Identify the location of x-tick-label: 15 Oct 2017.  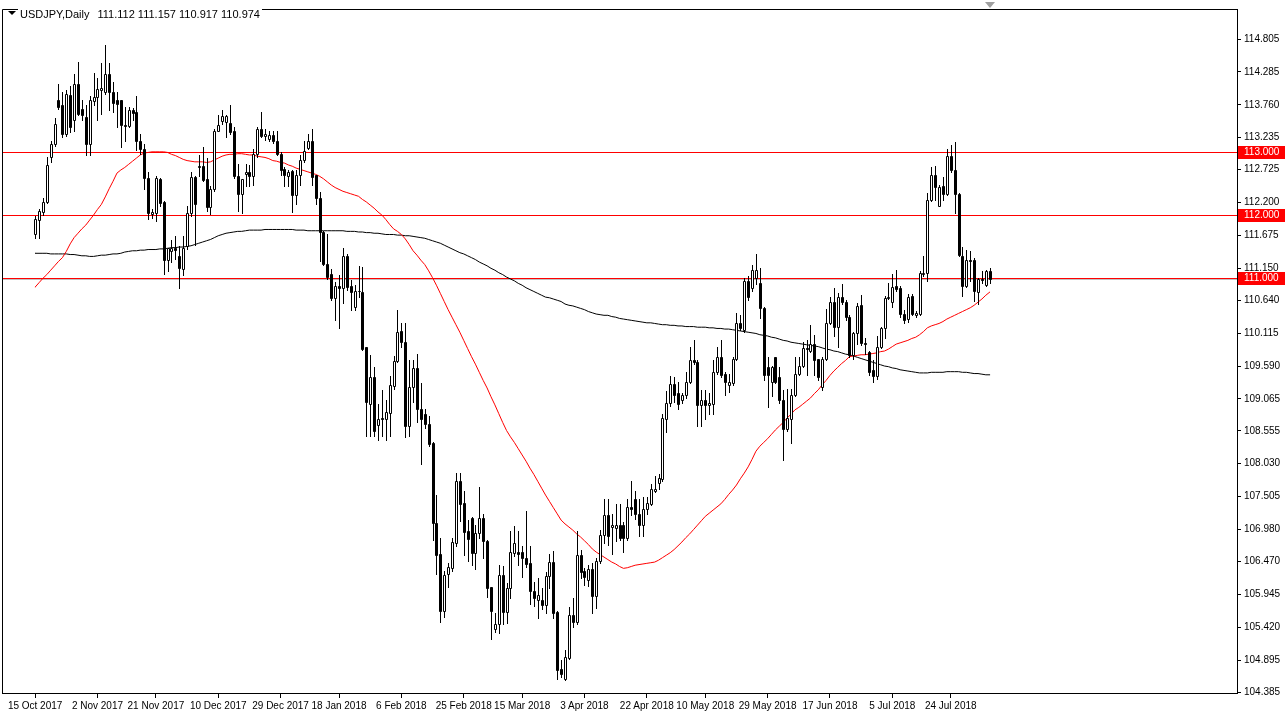
(35, 705).